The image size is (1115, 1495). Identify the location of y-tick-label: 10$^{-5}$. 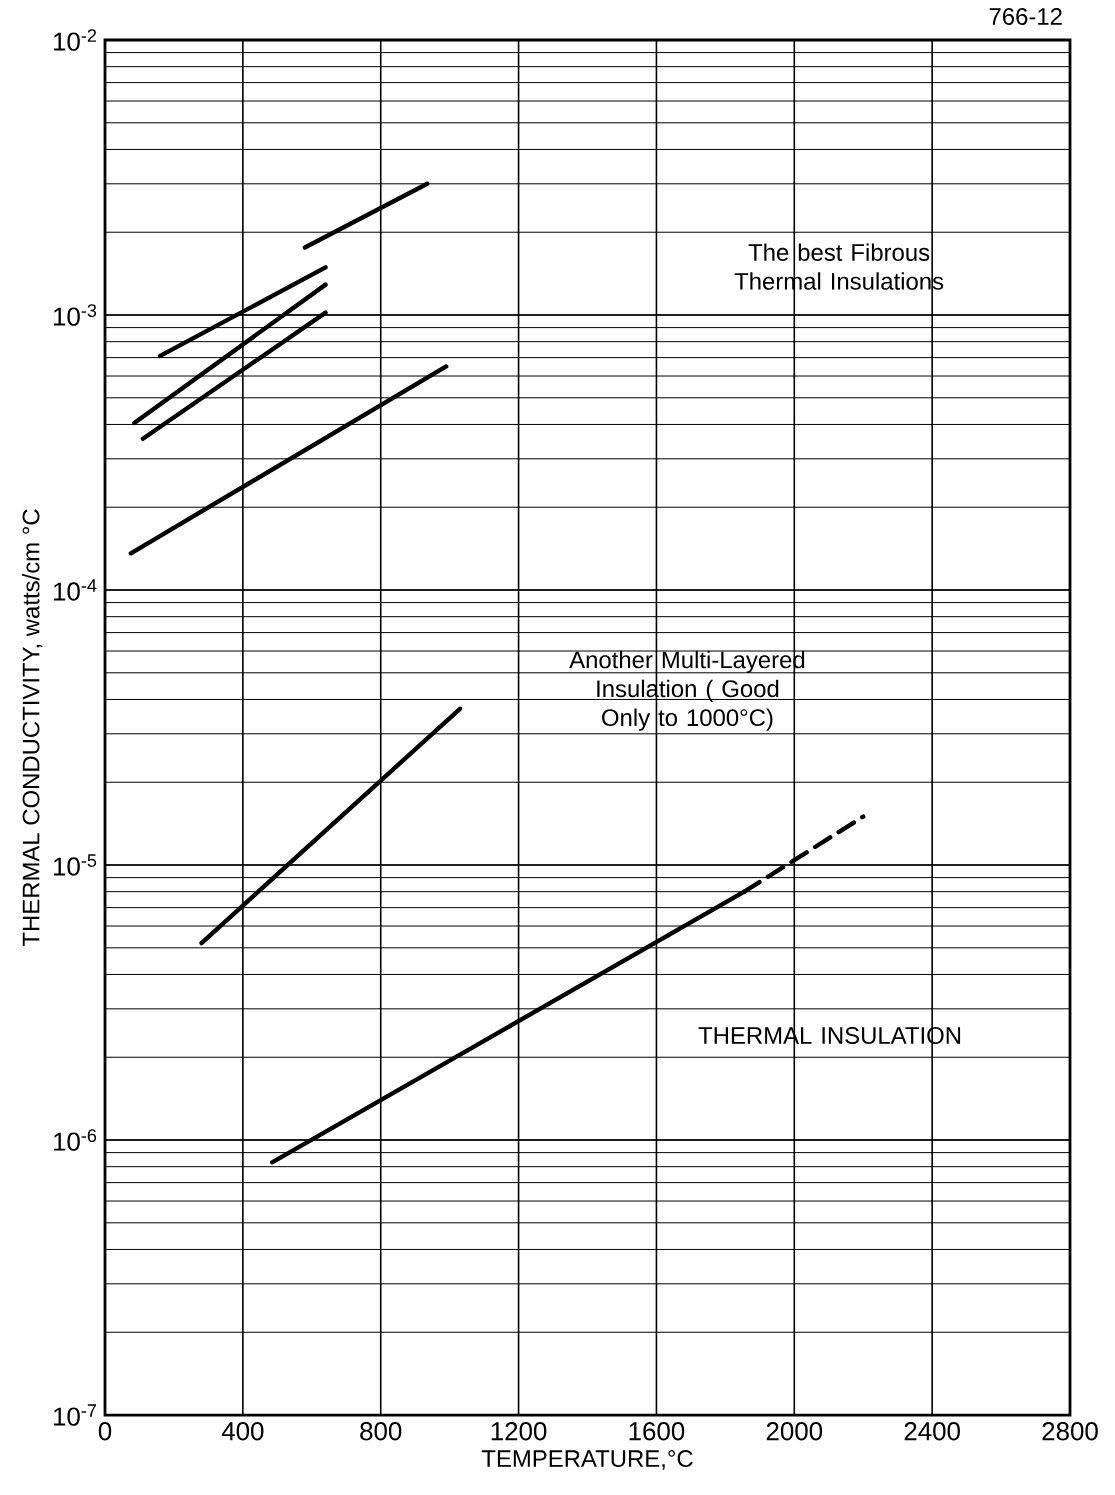
(75, 865).